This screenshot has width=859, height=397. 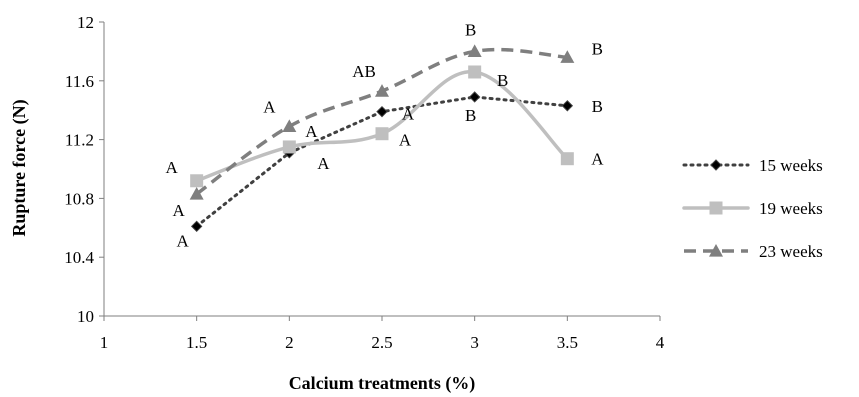 I want to click on legend-square-marker, so click(x=716, y=208).